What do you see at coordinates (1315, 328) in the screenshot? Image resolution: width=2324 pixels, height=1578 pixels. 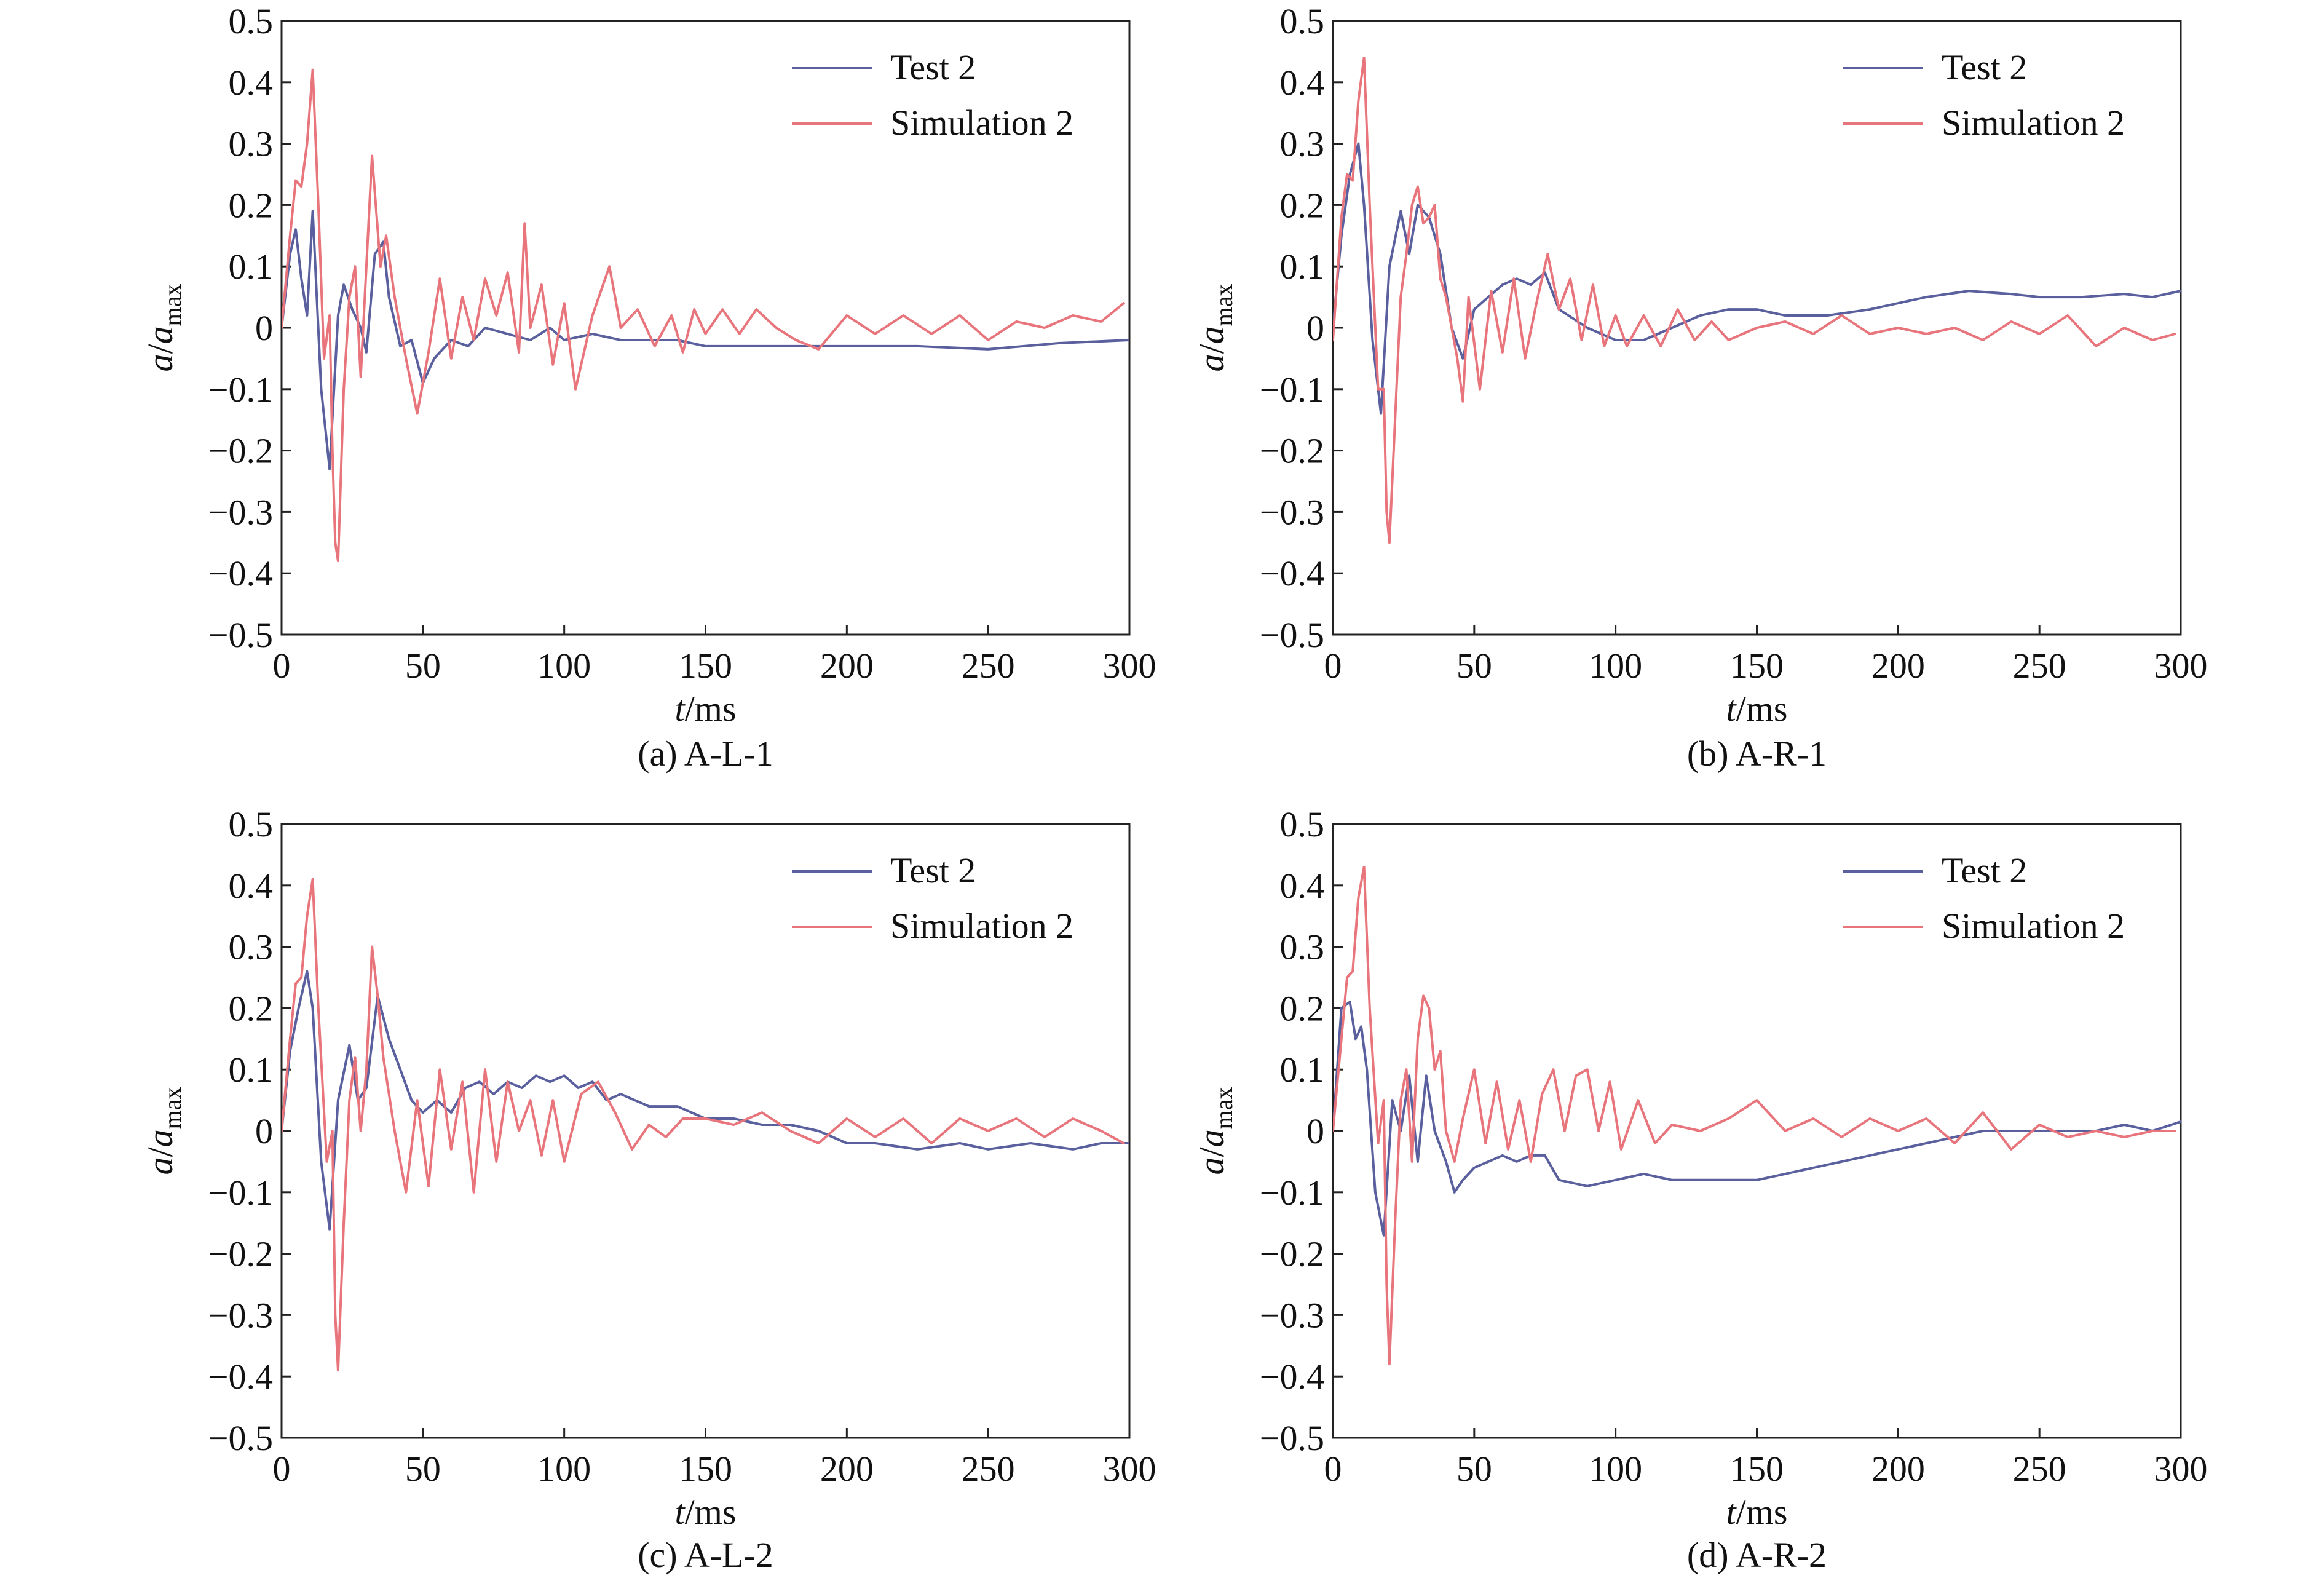 I see `y-tick-label: 0` at bounding box center [1315, 328].